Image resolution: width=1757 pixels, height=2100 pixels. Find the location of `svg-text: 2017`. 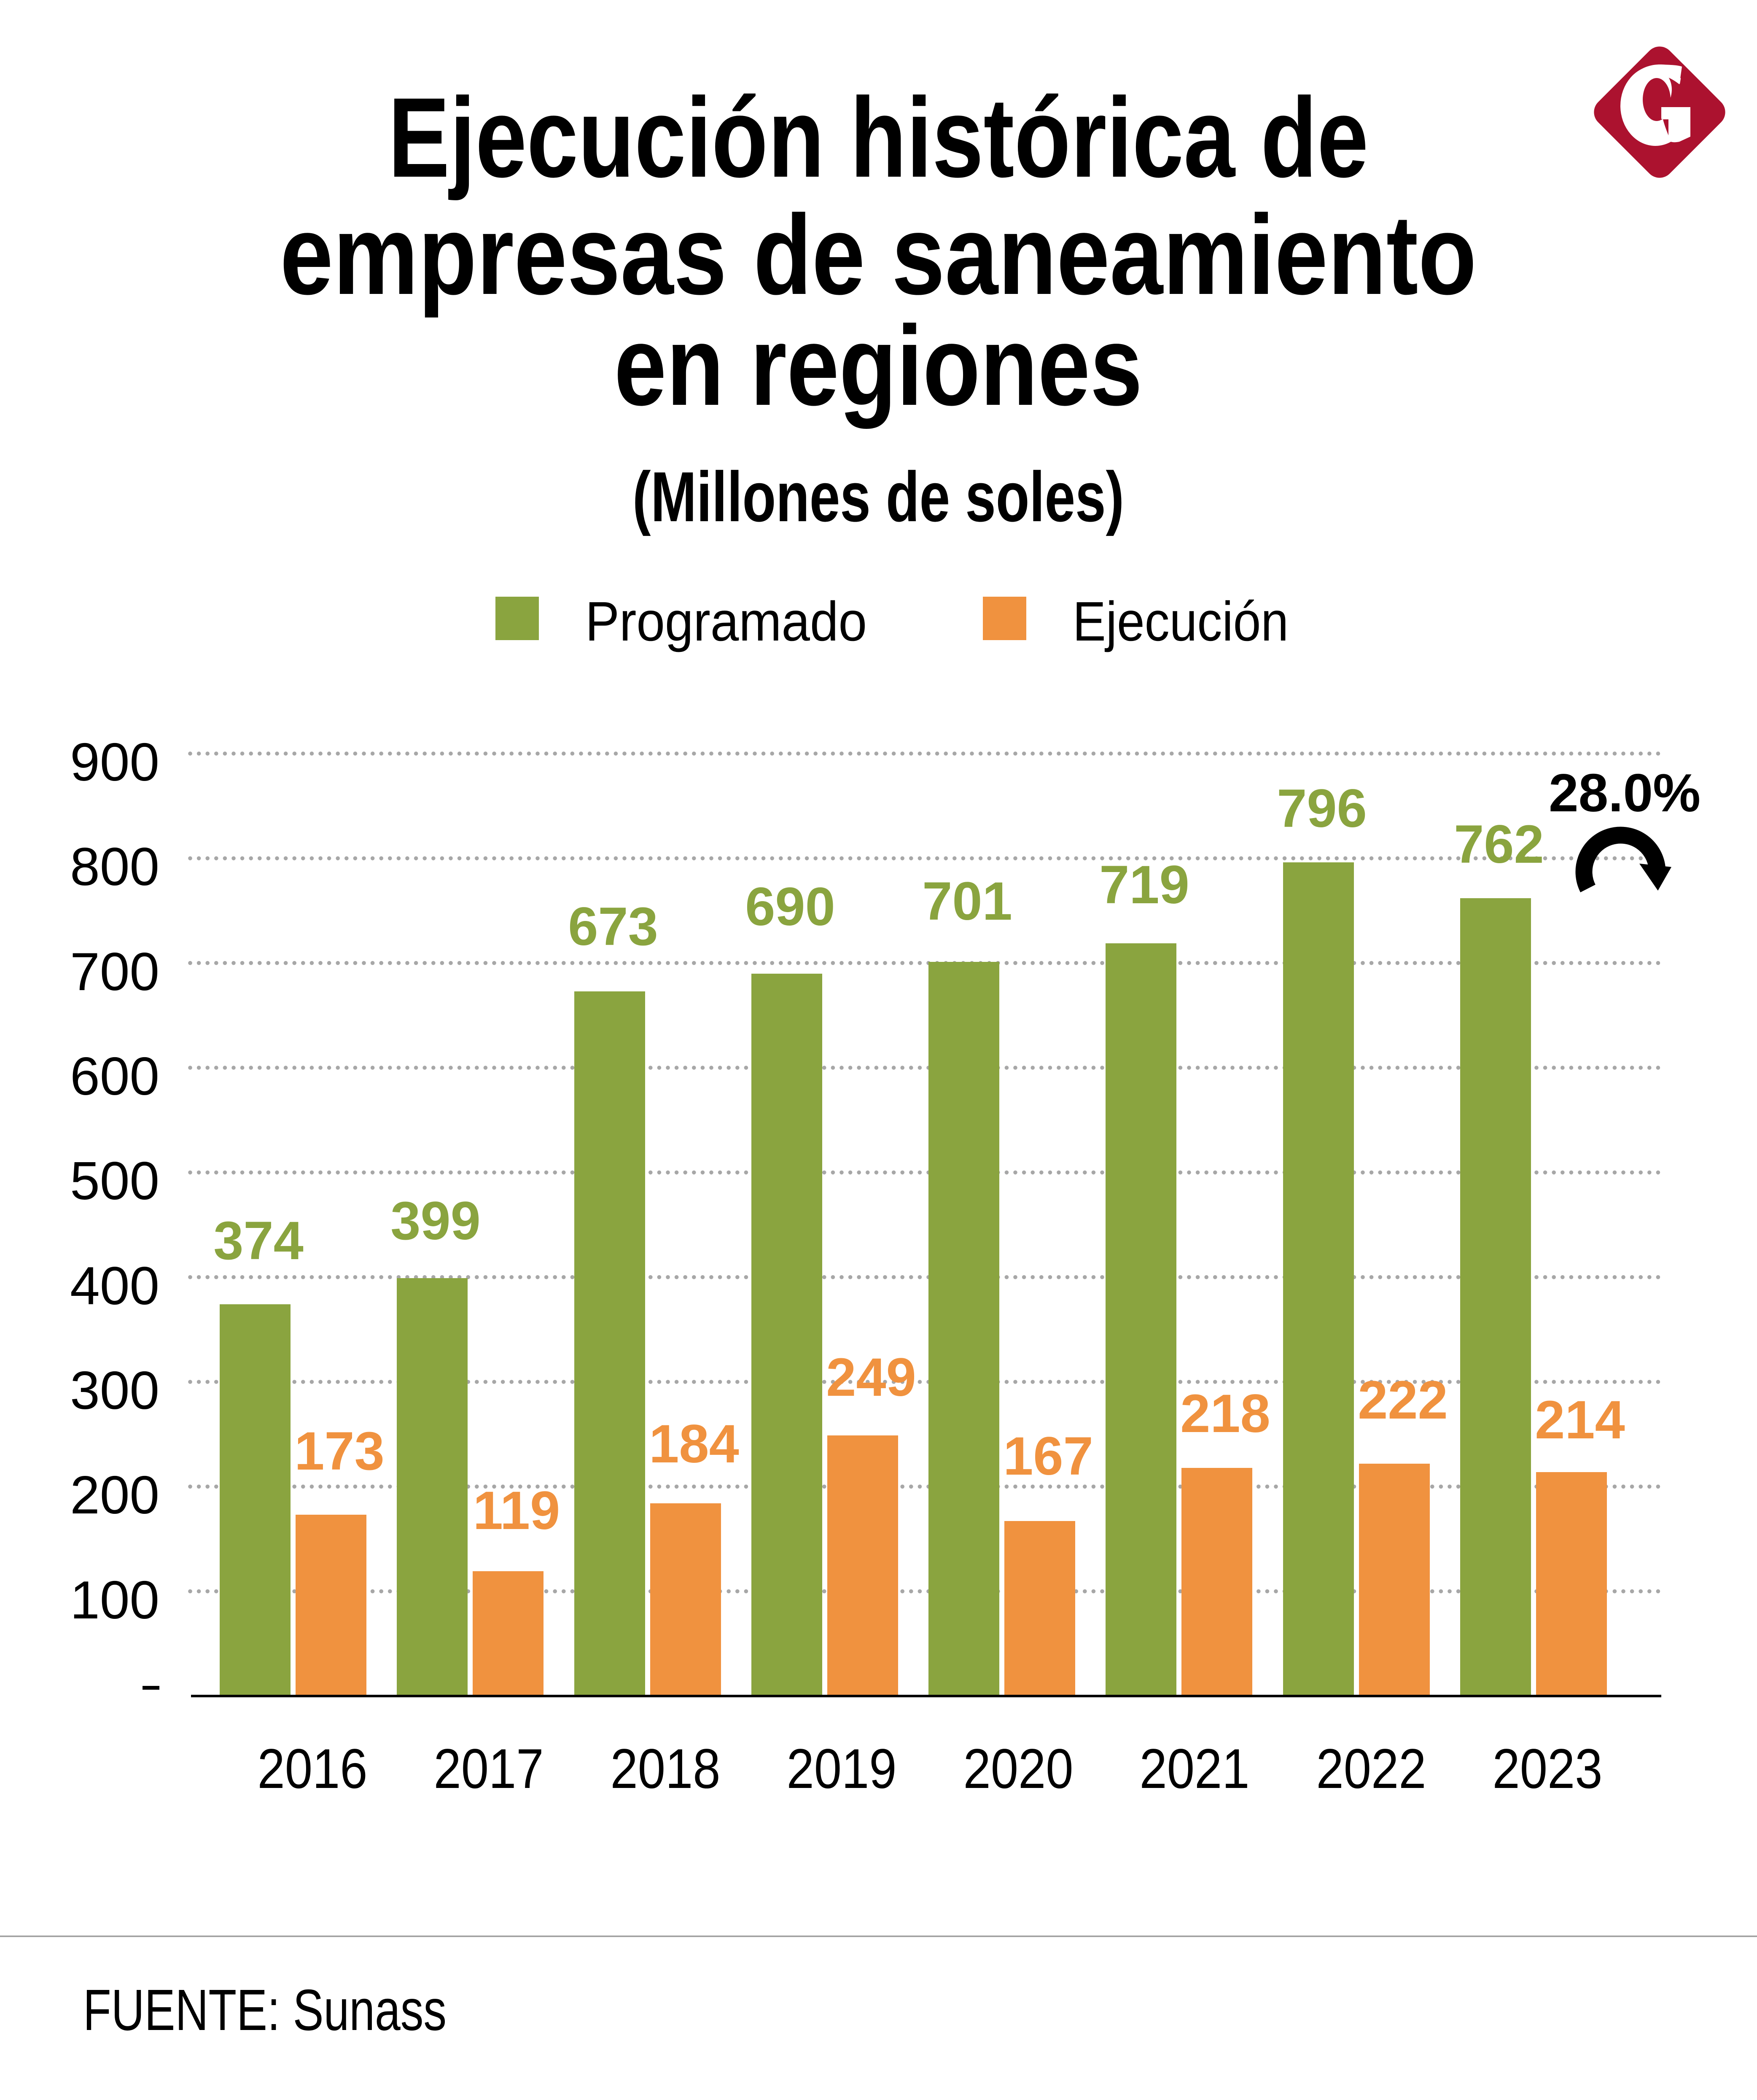

svg-text: 2017 is located at coordinates (489, 1769).